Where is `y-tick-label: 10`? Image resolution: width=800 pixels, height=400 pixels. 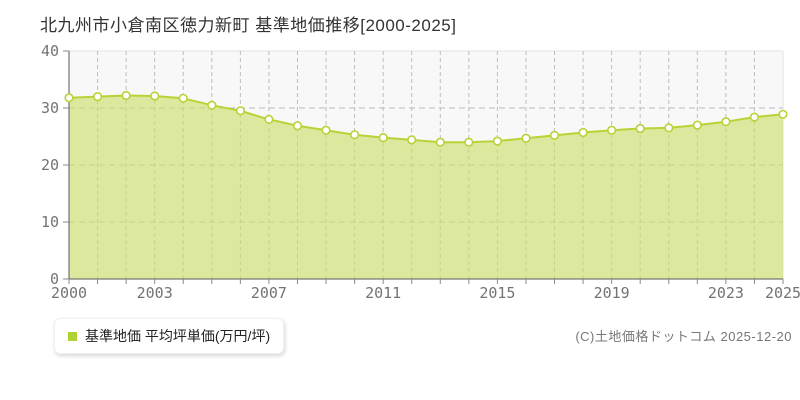 y-tick-label: 10 is located at coordinates (50, 222).